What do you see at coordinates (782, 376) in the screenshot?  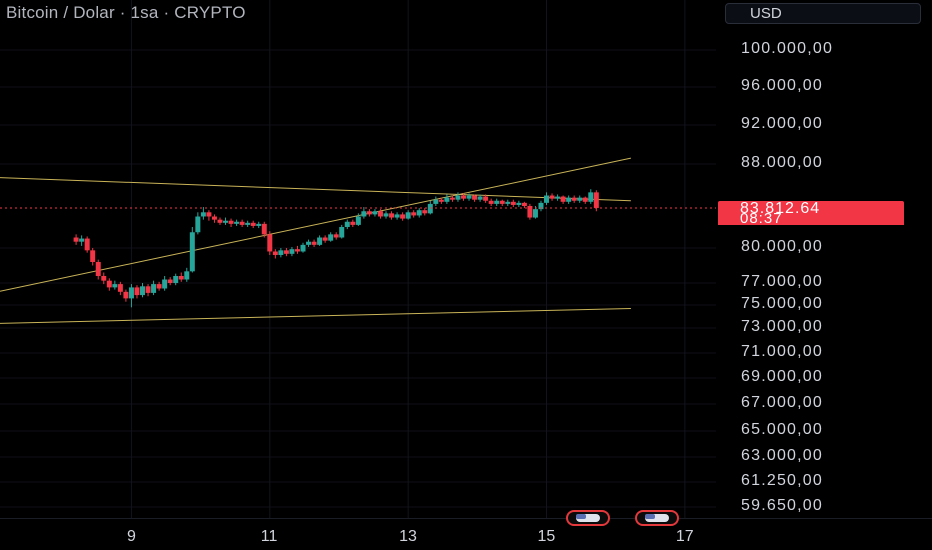 I see `price-tick-label: 69.000,00` at bounding box center [782, 376].